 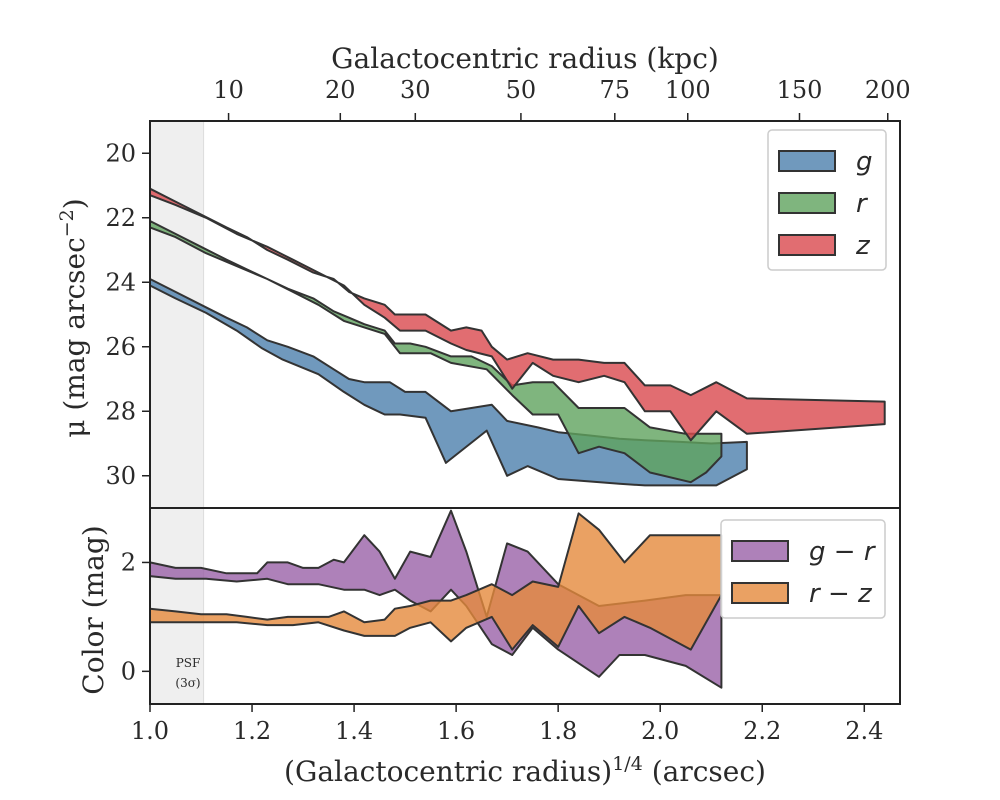 What do you see at coordinates (704, 771) in the screenshot?
I see `x-title-end: (arcsec)` at bounding box center [704, 771].